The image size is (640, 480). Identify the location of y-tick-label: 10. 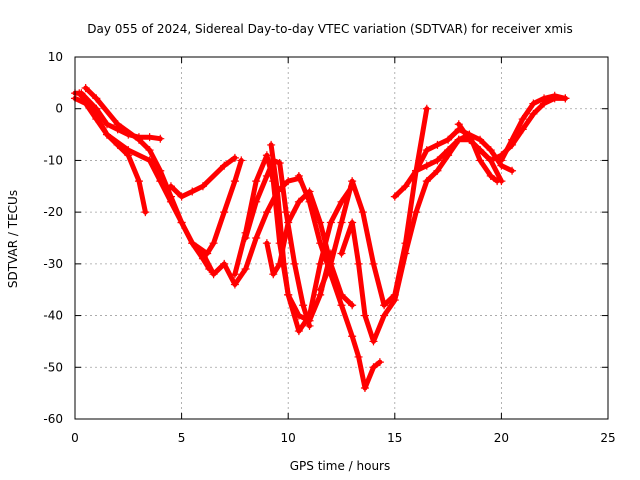
(55, 57).